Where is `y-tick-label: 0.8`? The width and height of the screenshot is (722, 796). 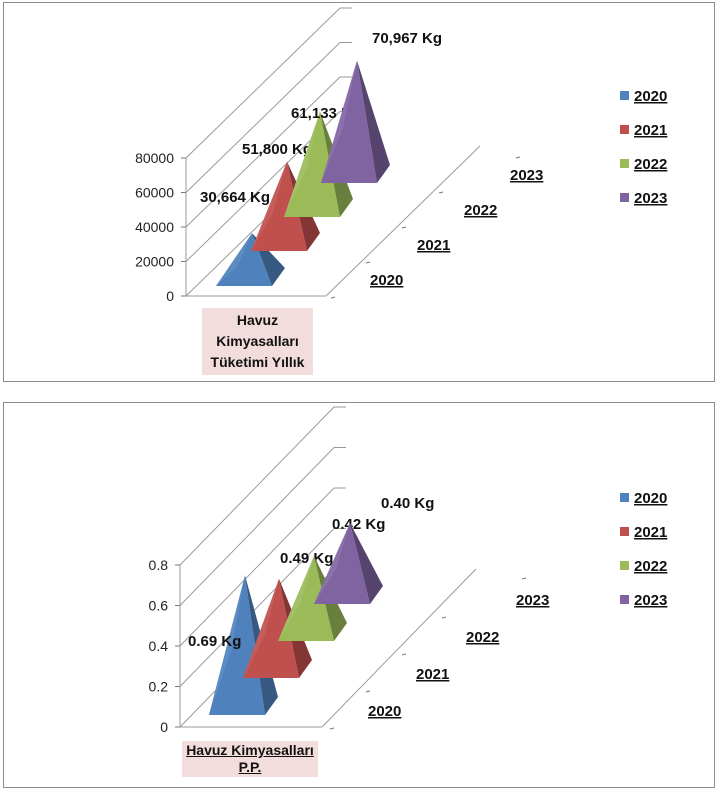 y-tick-label: 0.8 is located at coordinates (159, 565).